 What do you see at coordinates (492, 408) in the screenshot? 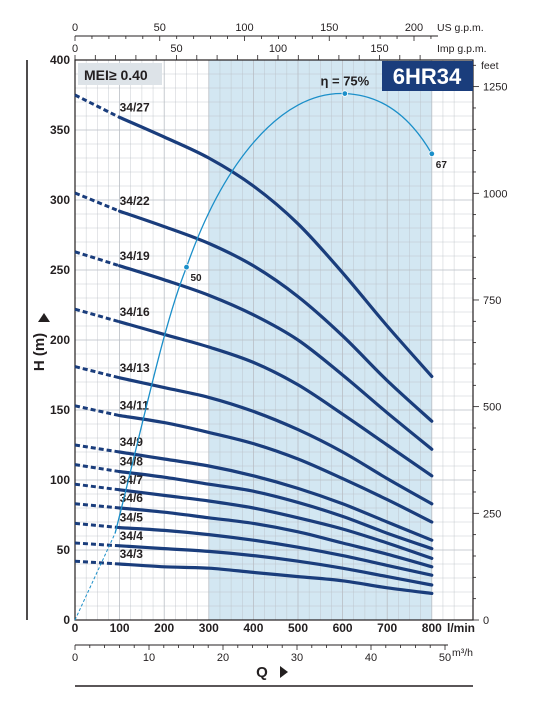
I see `feet-tick-label: 500` at bounding box center [492, 408].